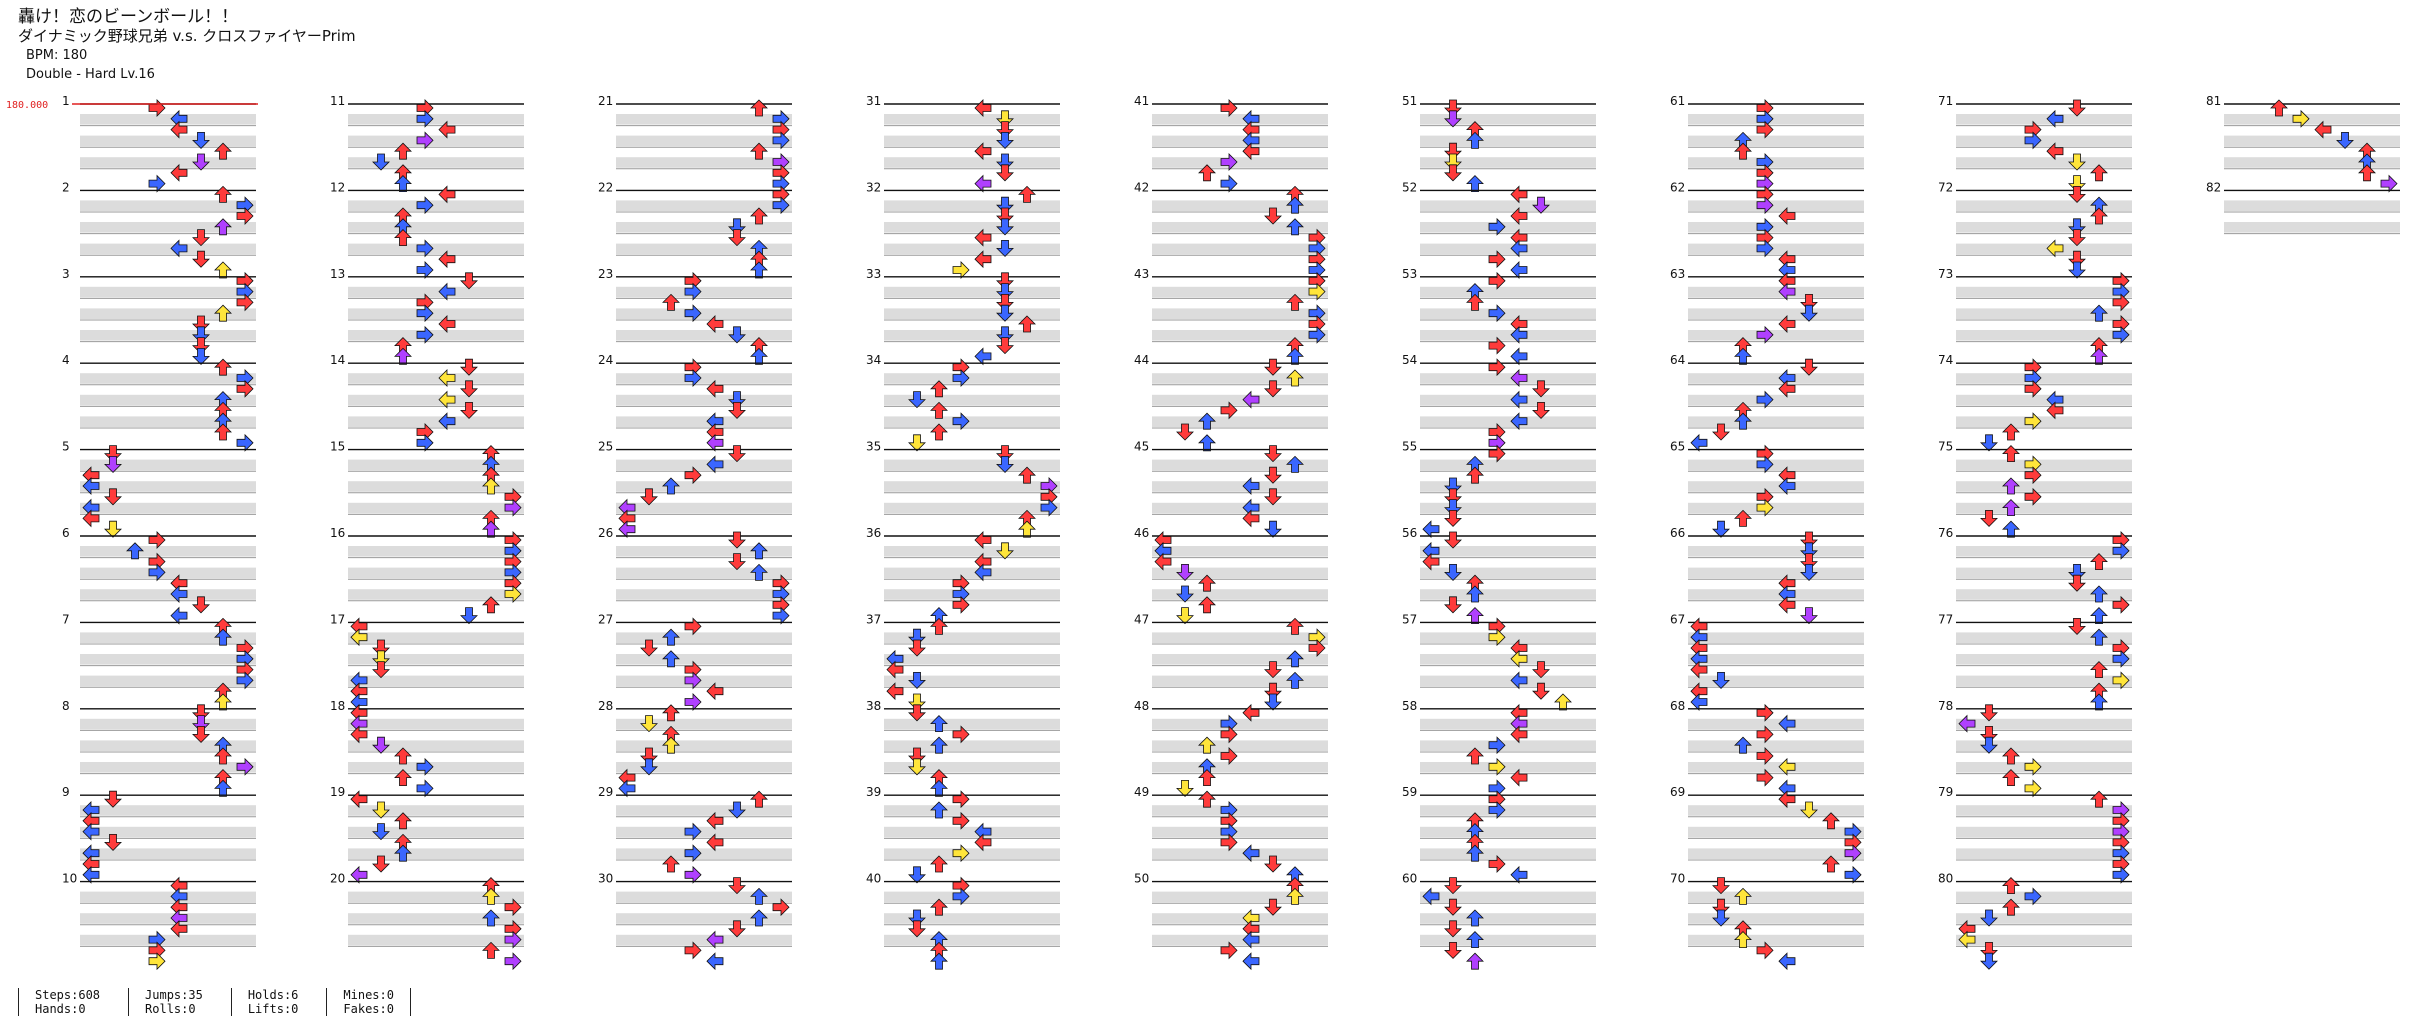  Describe the element at coordinates (66, 619) in the screenshot. I see `measure-number: 7` at that location.